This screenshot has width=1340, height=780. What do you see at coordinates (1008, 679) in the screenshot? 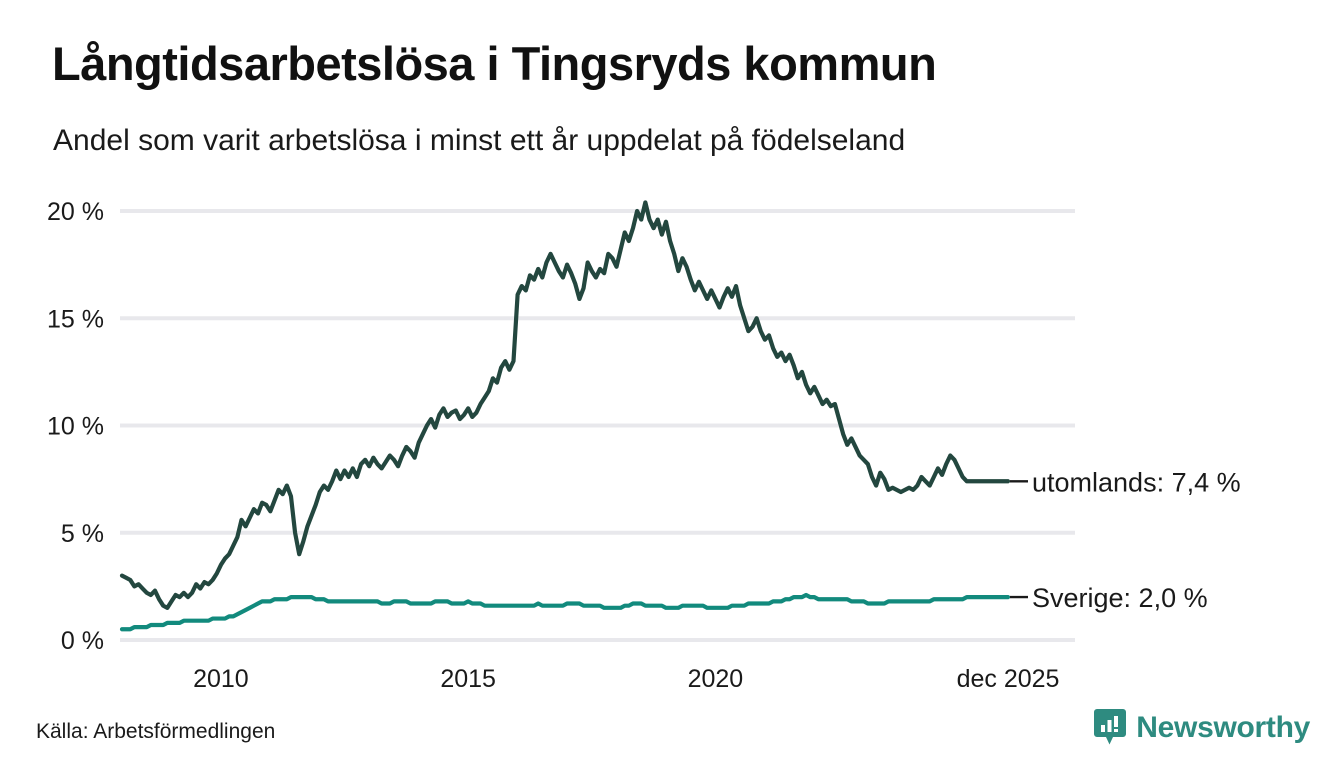
I see `x-axis-tick-label: dec 2025` at bounding box center [1008, 679].